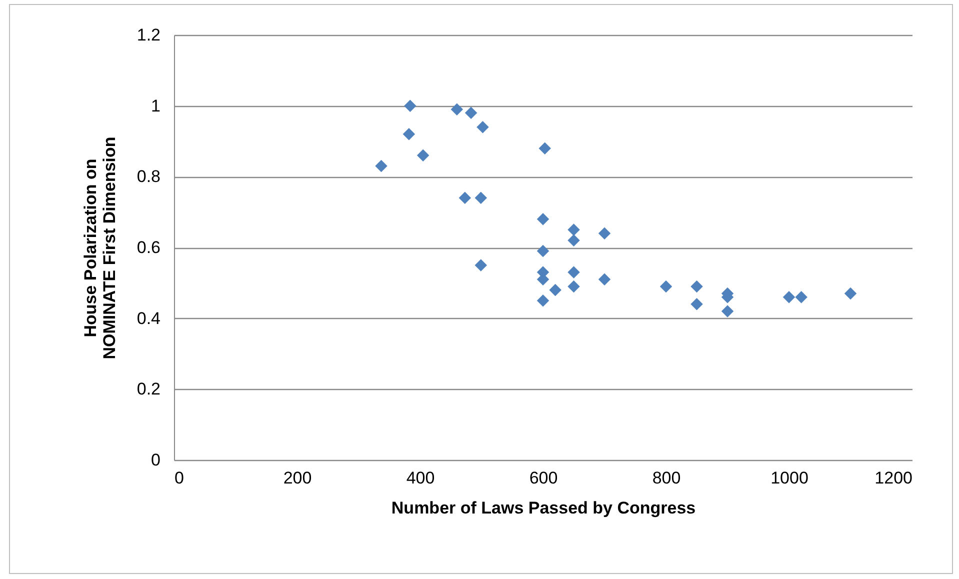  Describe the element at coordinates (148, 176) in the screenshot. I see `y-tick-label: 0.8` at that location.